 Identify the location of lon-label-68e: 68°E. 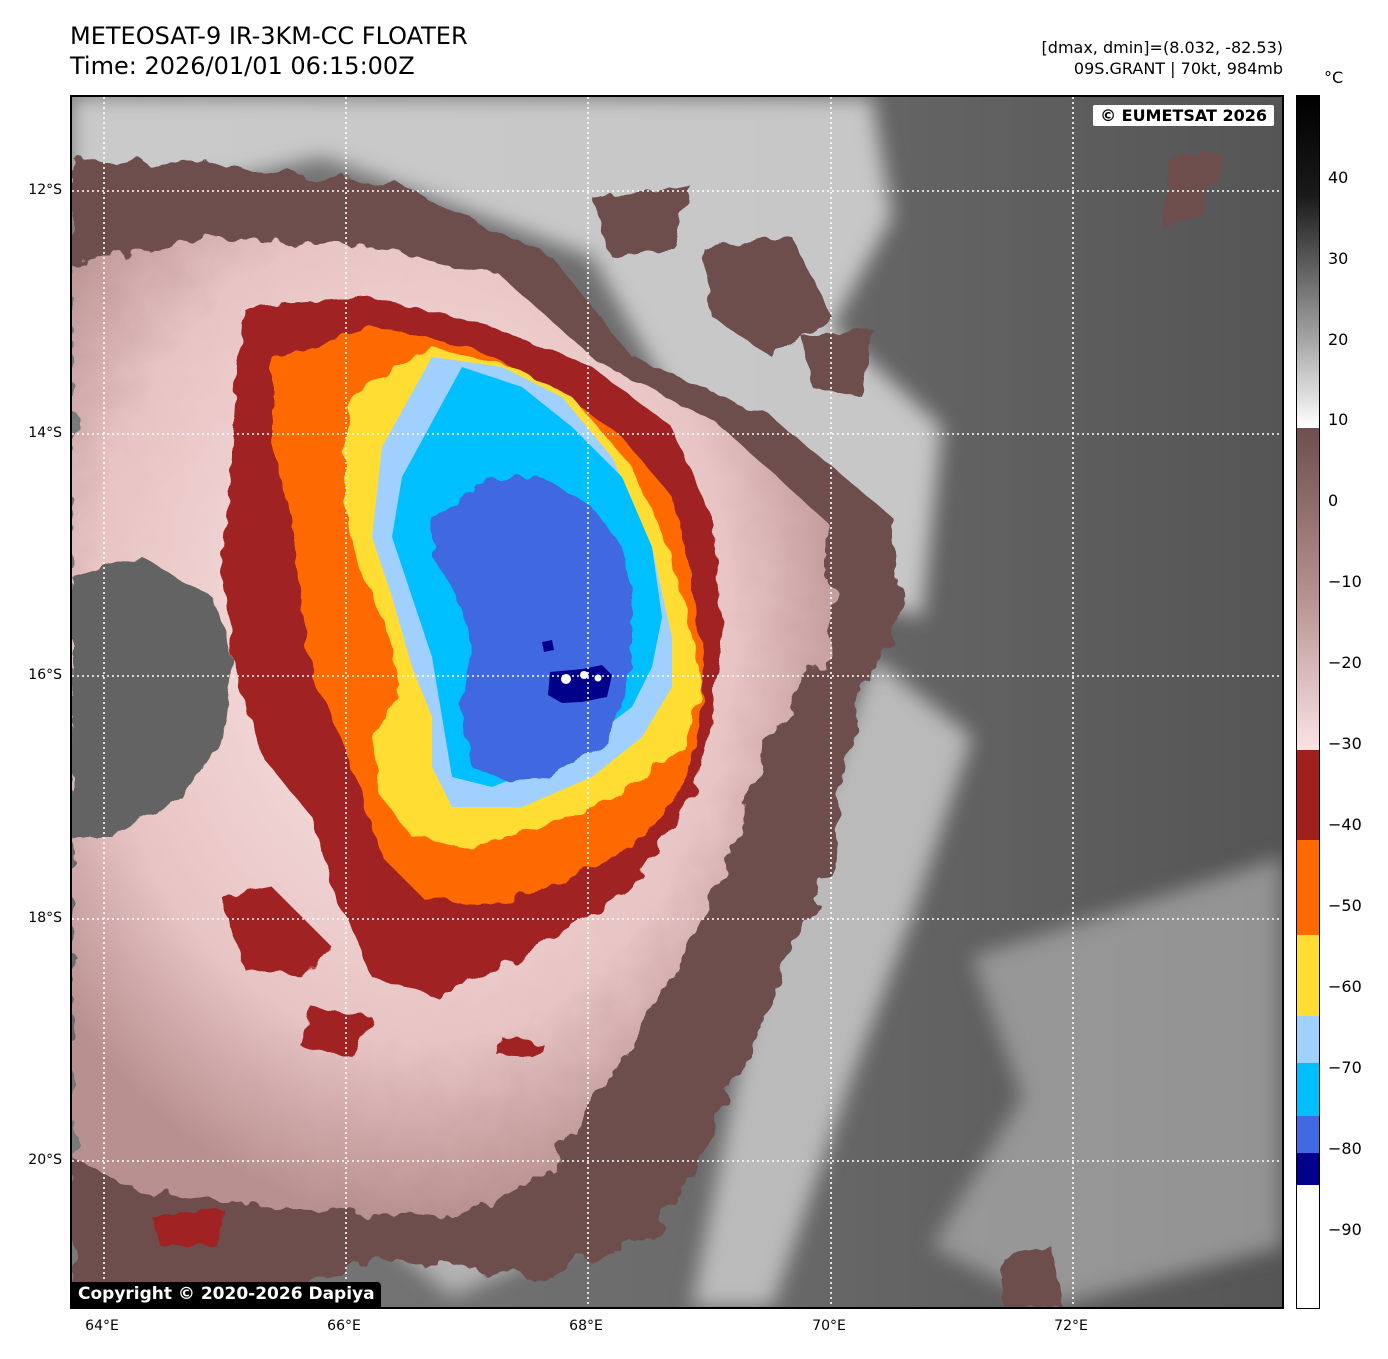
(586, 1326).